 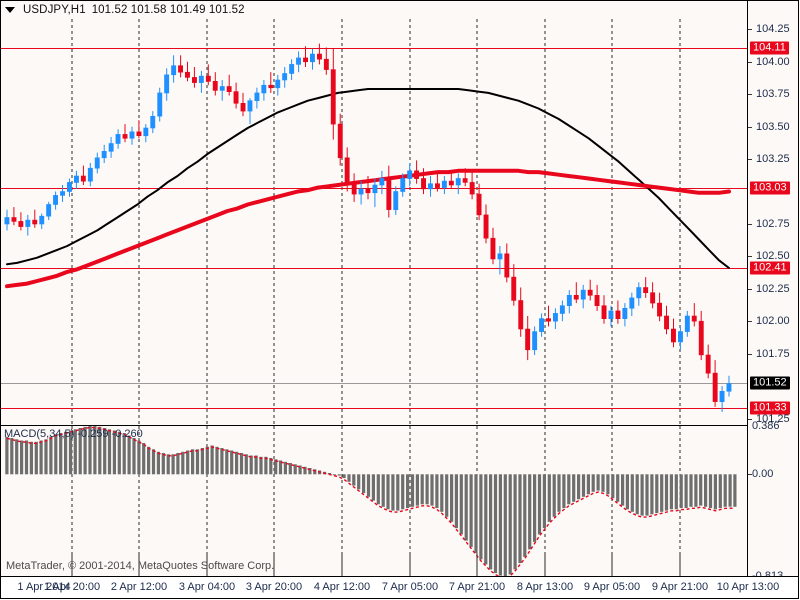 I want to click on time-axis-label: 7 Apr 21:00, so click(x=477, y=587).